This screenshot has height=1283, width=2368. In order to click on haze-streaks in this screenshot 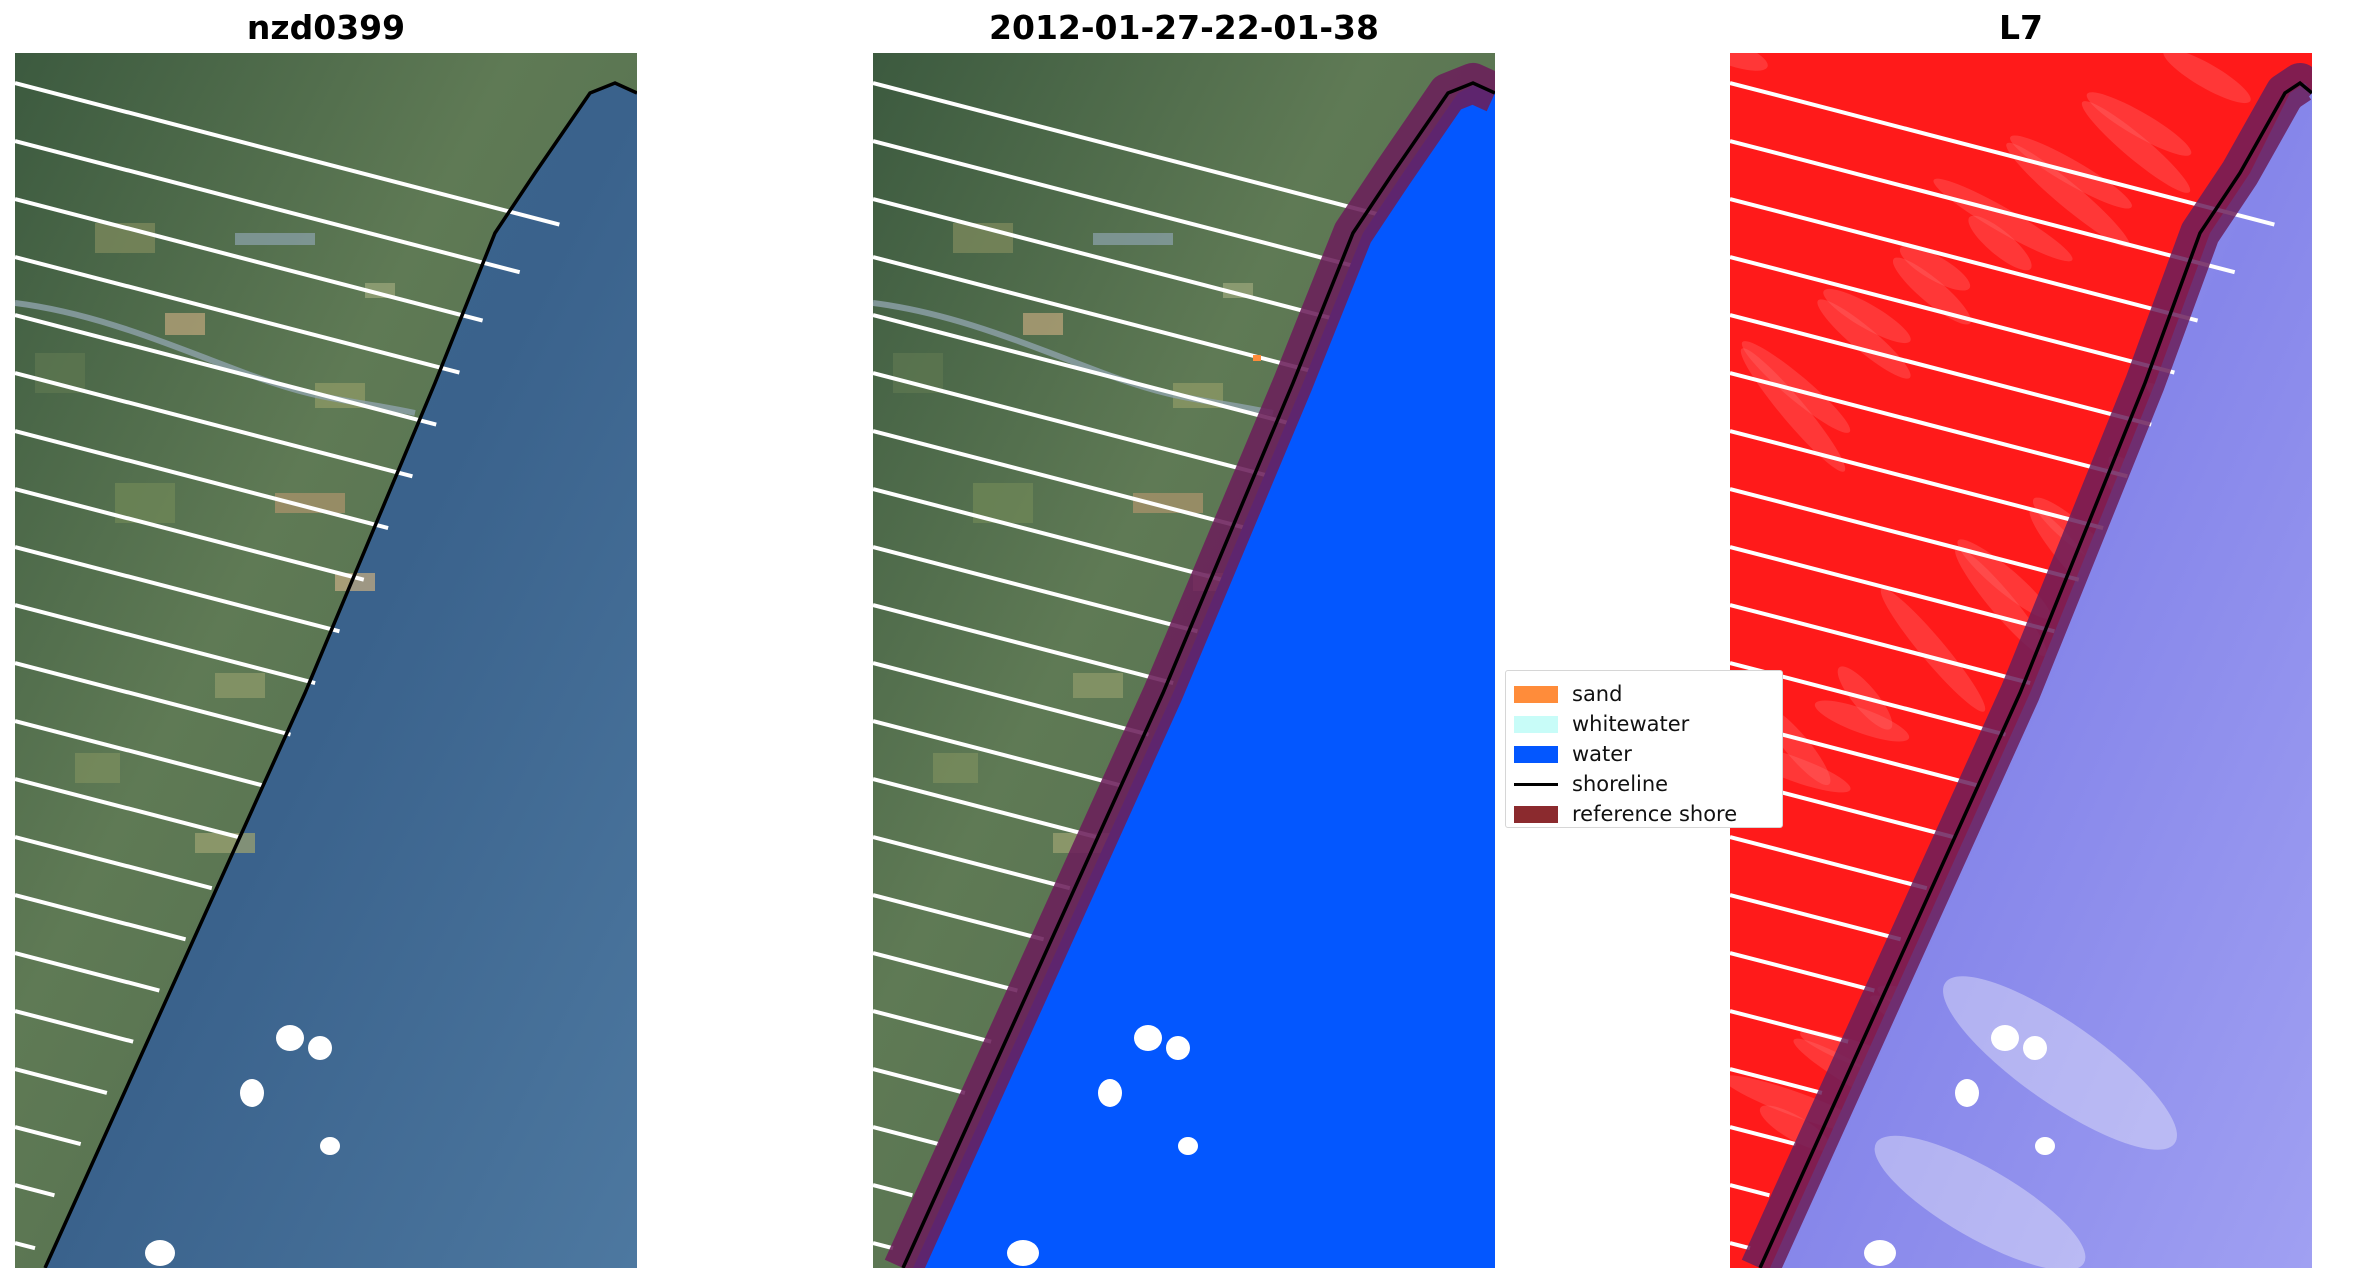, I will do `click(2025, 1122)`.